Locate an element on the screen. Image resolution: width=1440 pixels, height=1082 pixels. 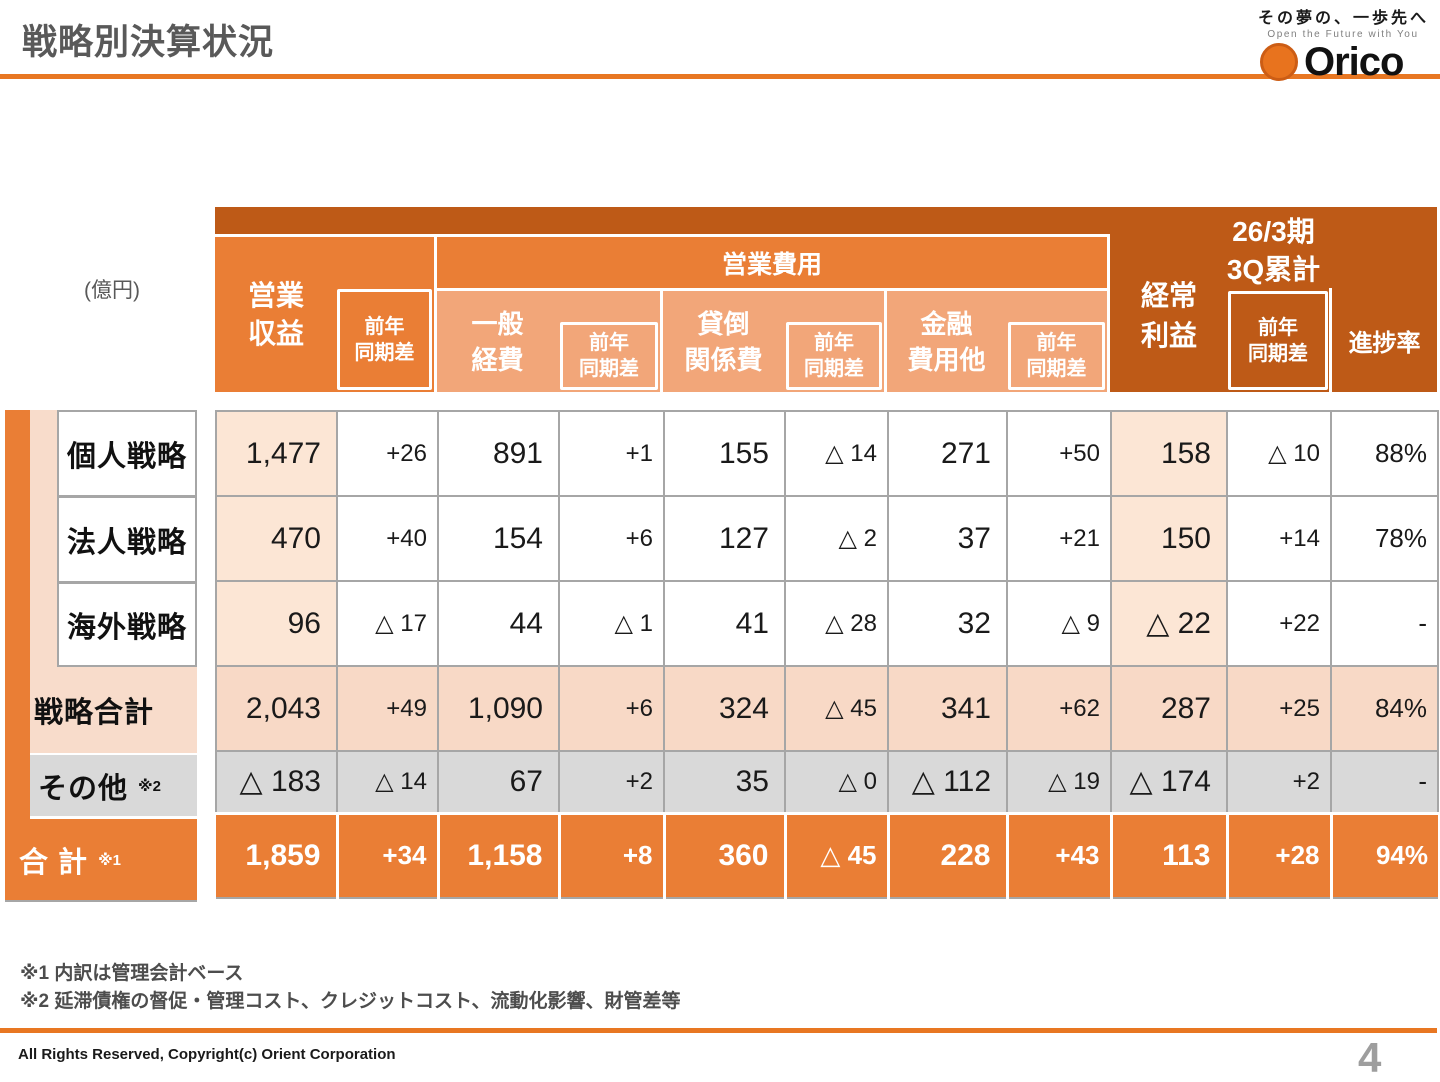
cell-personal-col8: 158 is located at coordinates (1169, 453).